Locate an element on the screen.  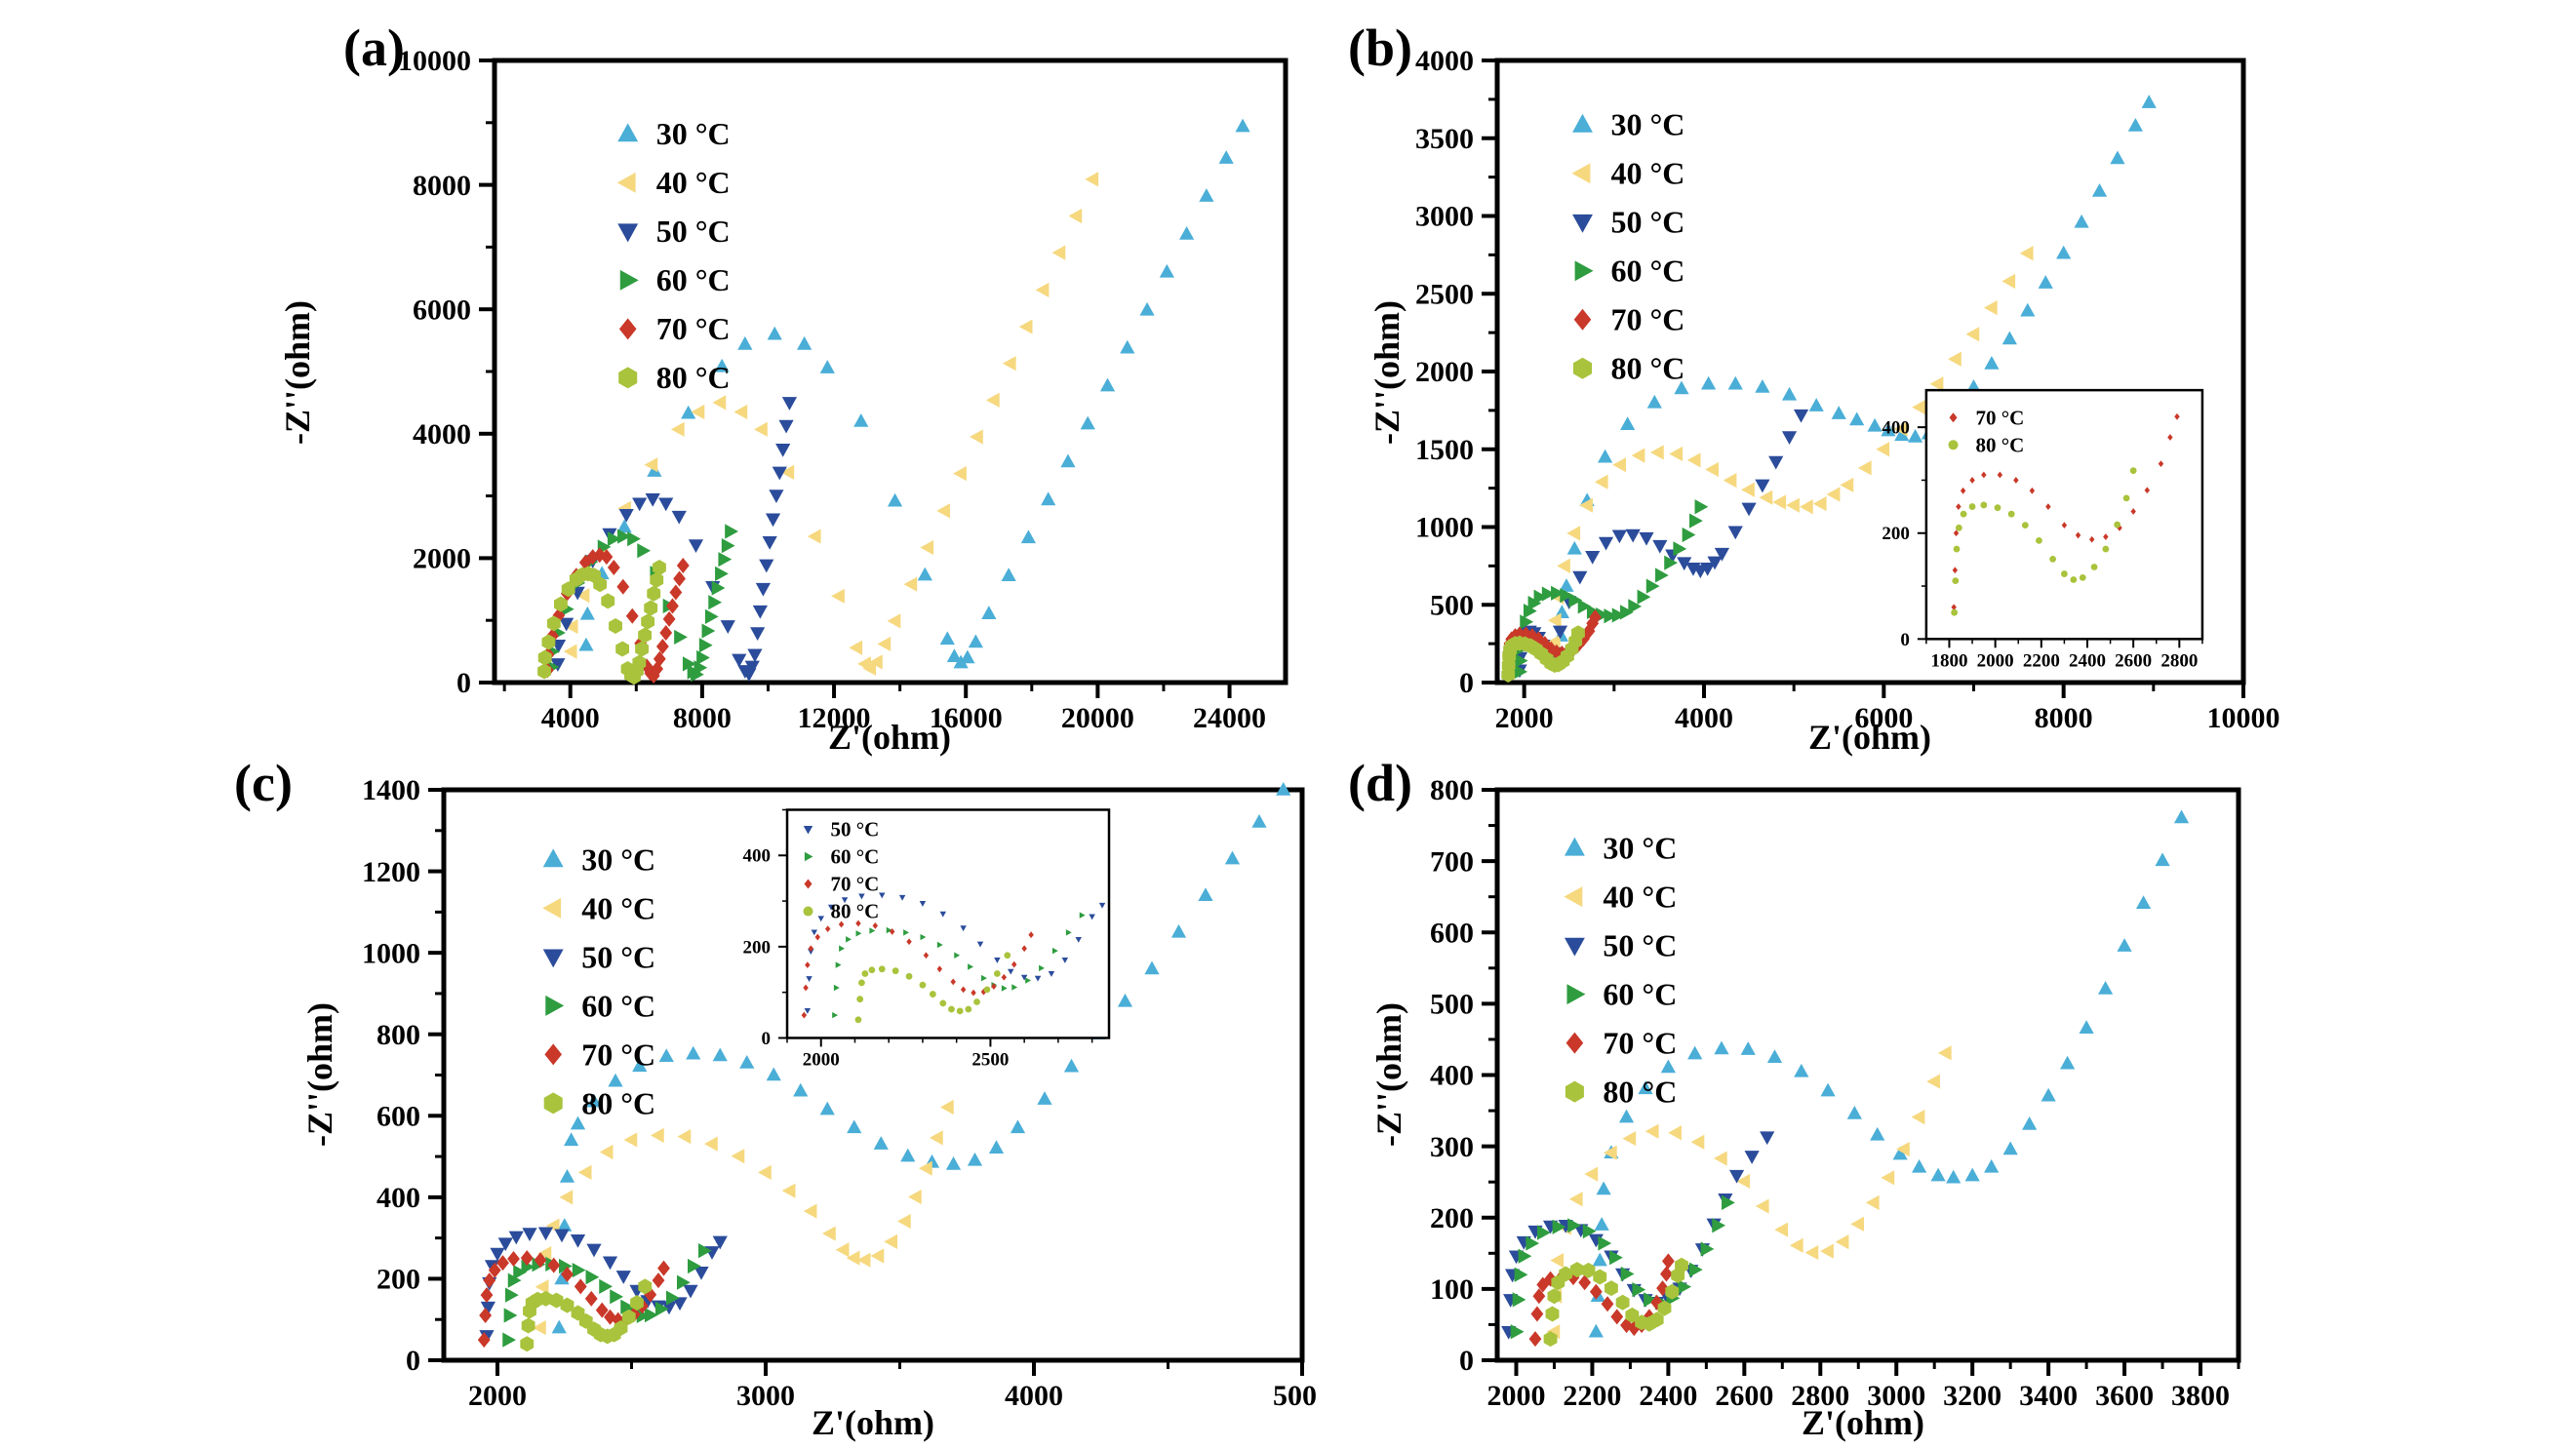
legend-item: 80 °C is located at coordinates (841, 912).